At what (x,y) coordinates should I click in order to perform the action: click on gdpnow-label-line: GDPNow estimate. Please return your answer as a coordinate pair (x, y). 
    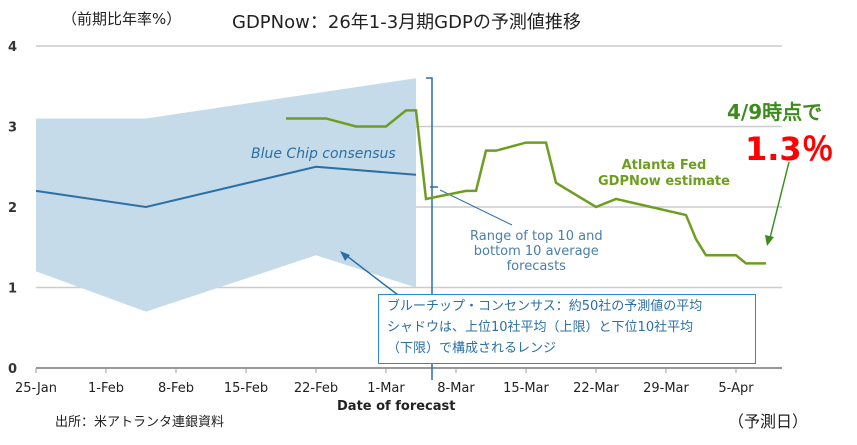
    Looking at the image, I should click on (664, 181).